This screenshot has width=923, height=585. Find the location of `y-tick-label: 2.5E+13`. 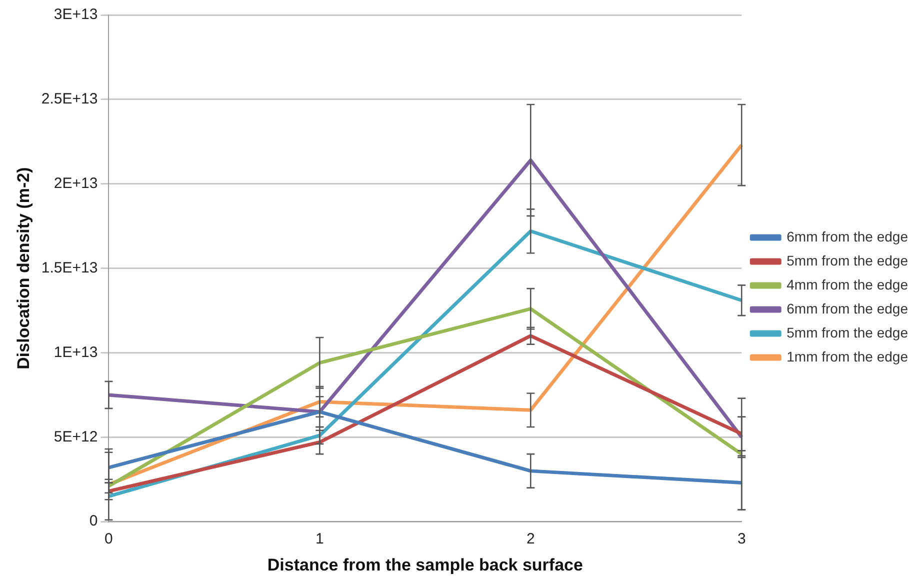

y-tick-label: 2.5E+13 is located at coordinates (69, 99).